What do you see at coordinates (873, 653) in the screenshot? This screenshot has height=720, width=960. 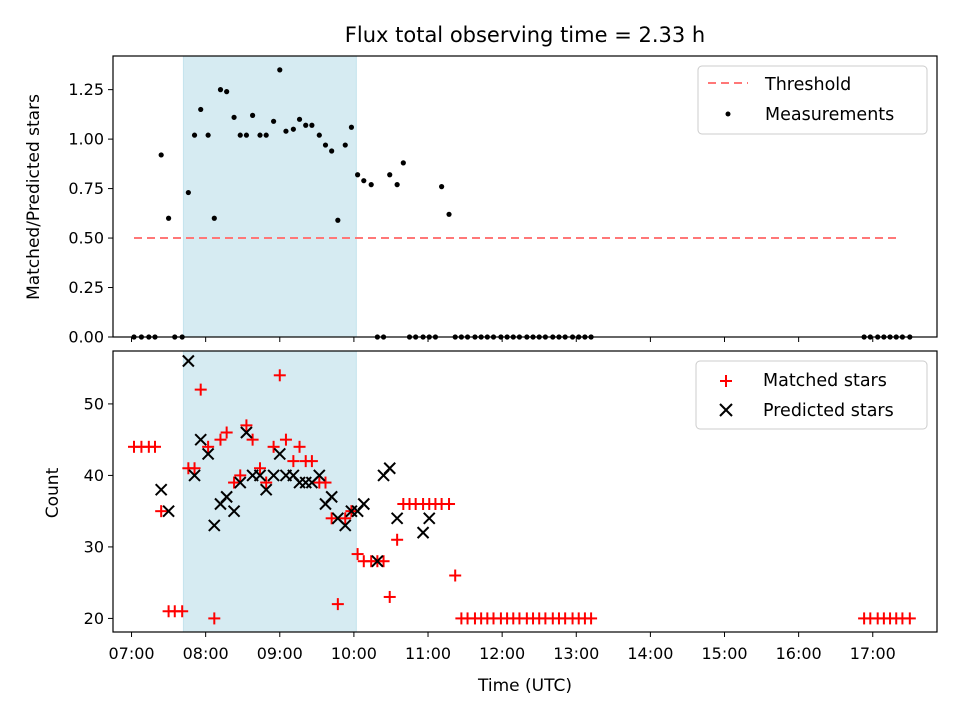 I see `bottom-x-tick-label: 17:00` at bounding box center [873, 653].